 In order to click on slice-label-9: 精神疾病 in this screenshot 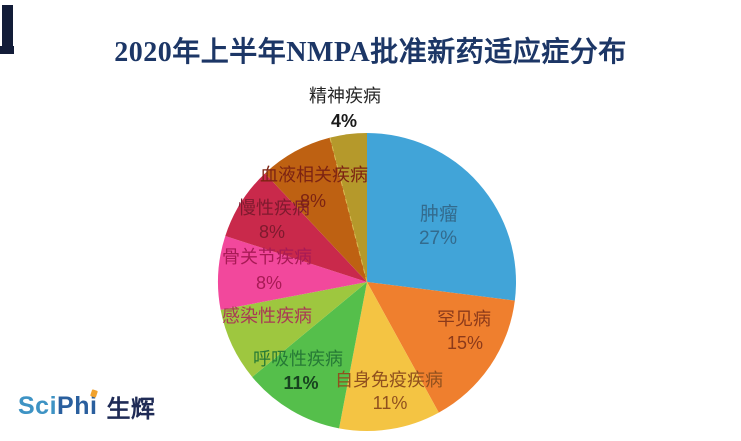, I will do `click(345, 96)`.